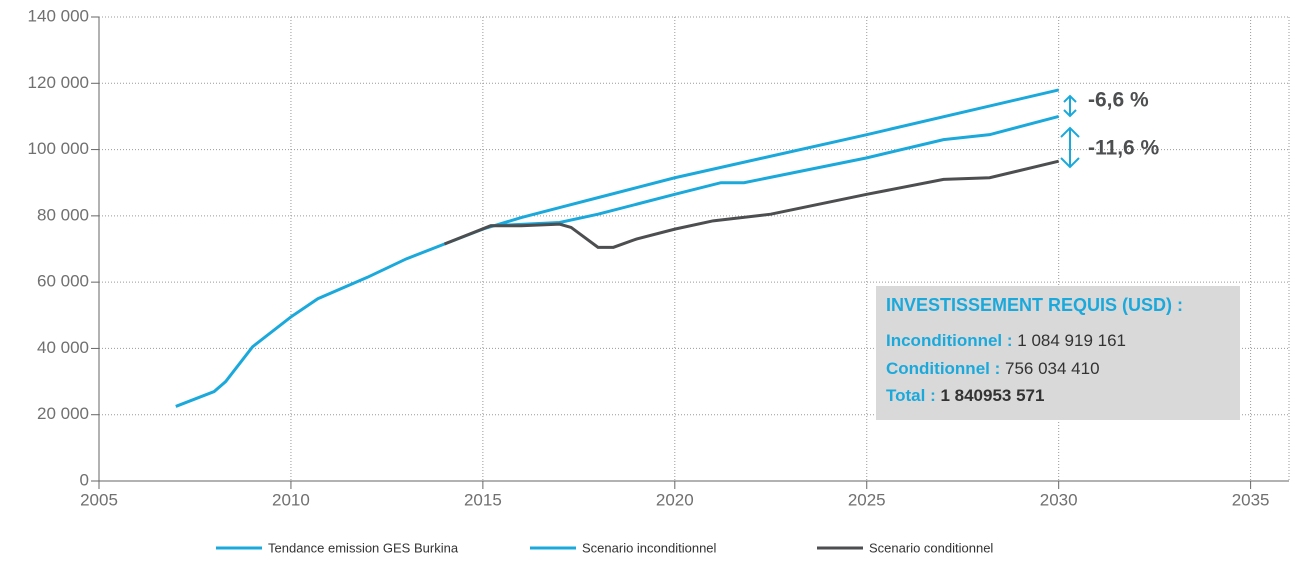 Image resolution: width=1307 pixels, height=565 pixels. I want to click on y-tick-label: 20 000, so click(63, 413).